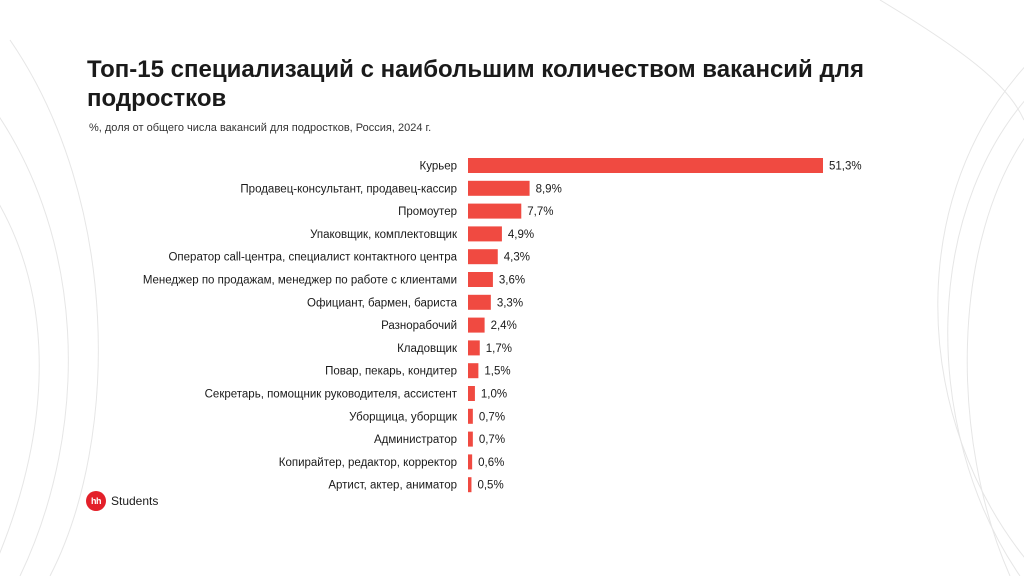 The image size is (1024, 576). I want to click on category-label: Администратор, so click(415, 440).